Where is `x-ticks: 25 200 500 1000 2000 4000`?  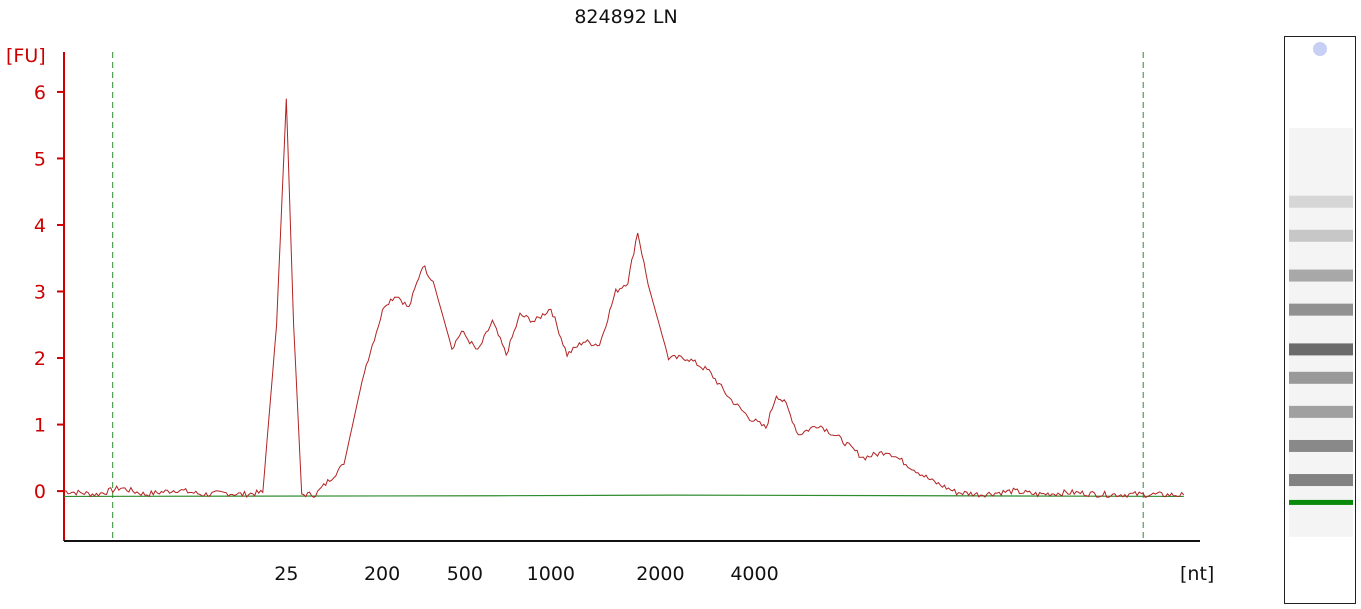
x-ticks: 25 200 500 1000 2000 4000 is located at coordinates (526, 574).